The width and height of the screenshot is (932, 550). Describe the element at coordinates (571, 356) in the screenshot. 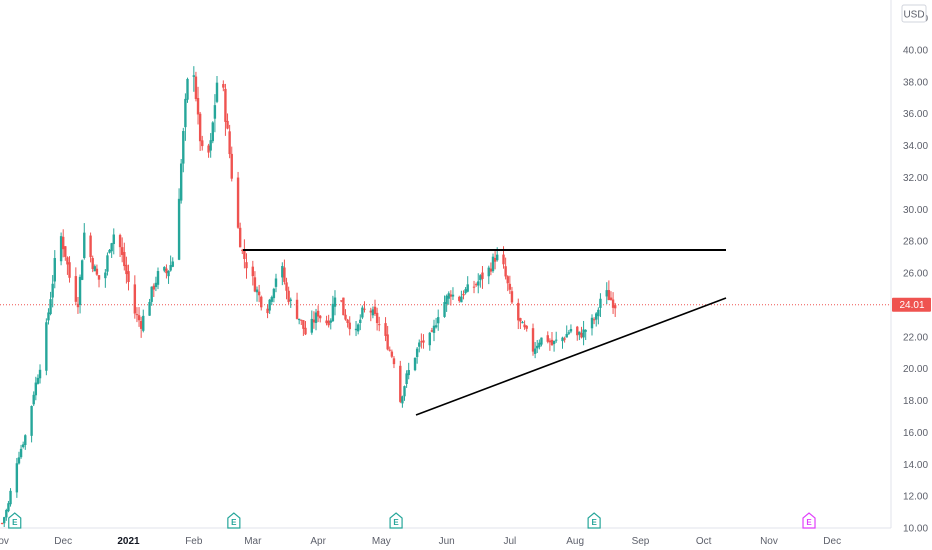

I see `support-trendline` at that location.